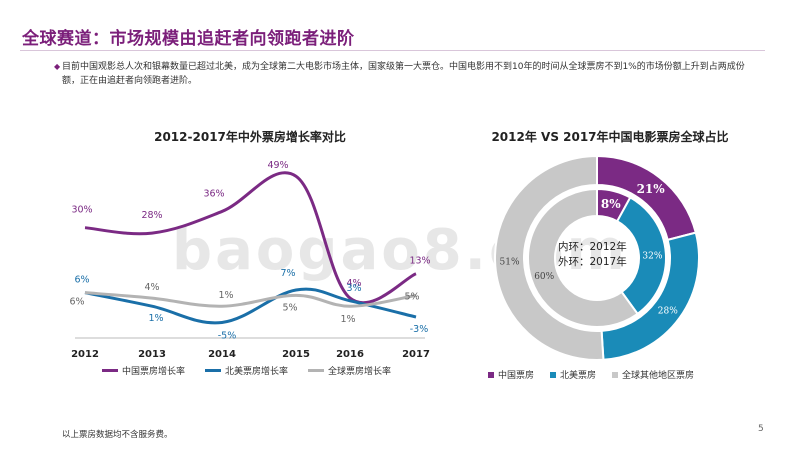  What do you see at coordinates (651, 189) in the screenshot?
I see `donut-slice-label: 21%` at bounding box center [651, 189].